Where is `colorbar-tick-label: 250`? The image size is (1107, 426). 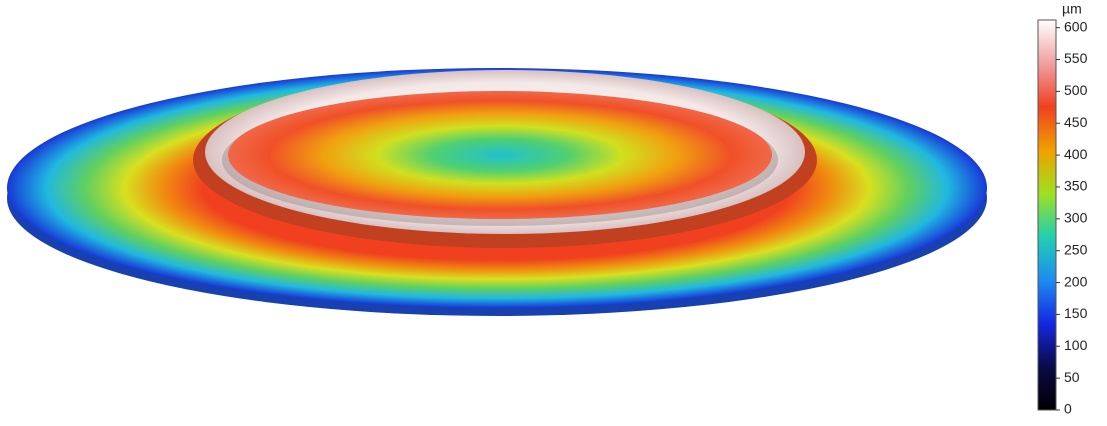 colorbar-tick-label: 250 is located at coordinates (1076, 249).